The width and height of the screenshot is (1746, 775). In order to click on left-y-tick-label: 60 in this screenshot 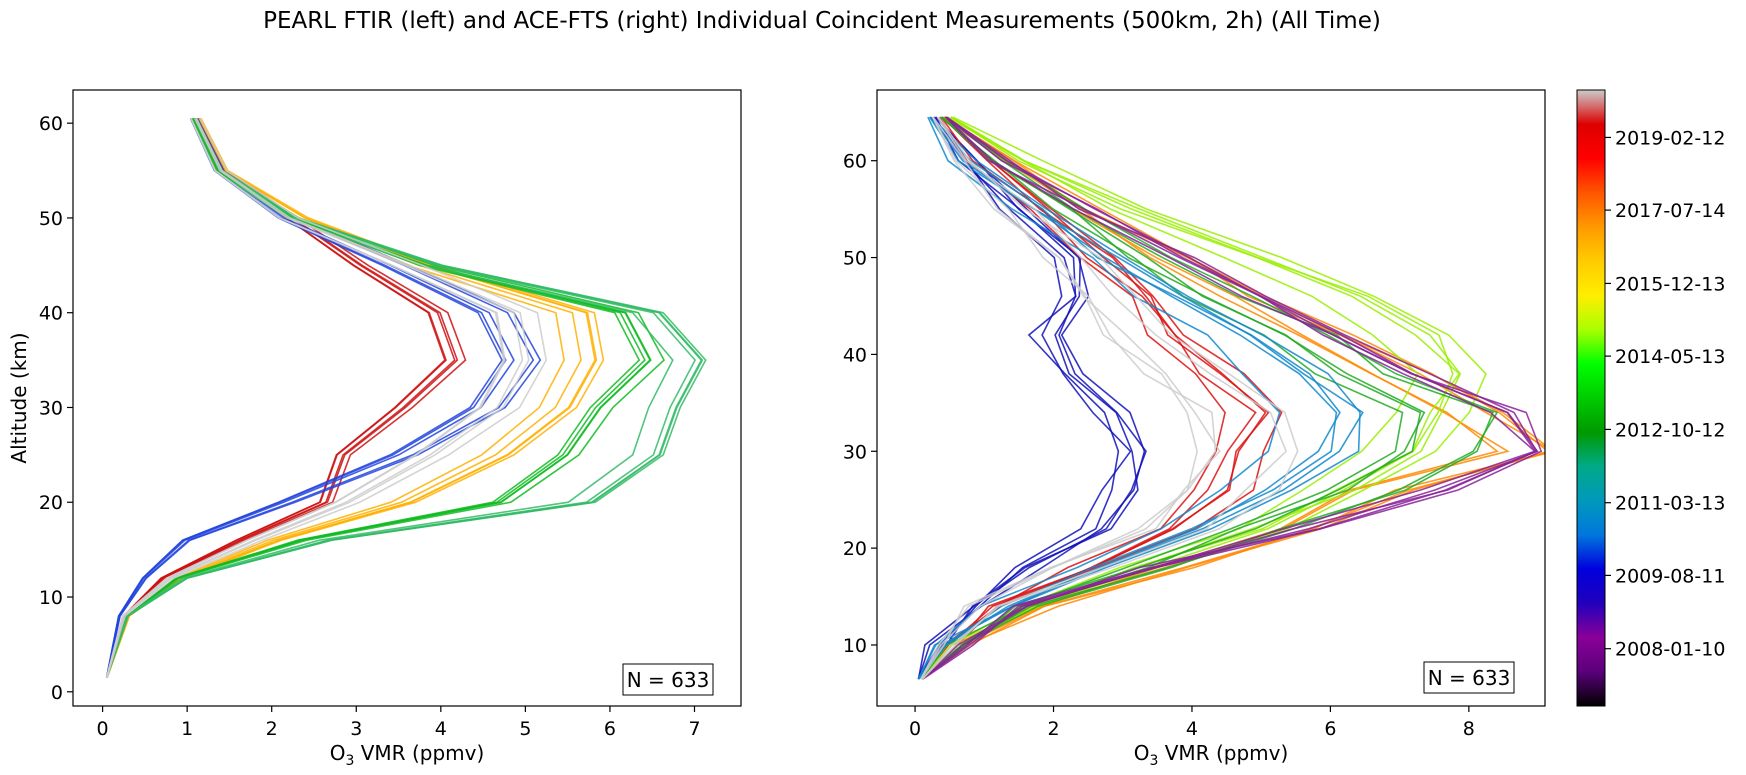, I will do `click(51, 124)`.